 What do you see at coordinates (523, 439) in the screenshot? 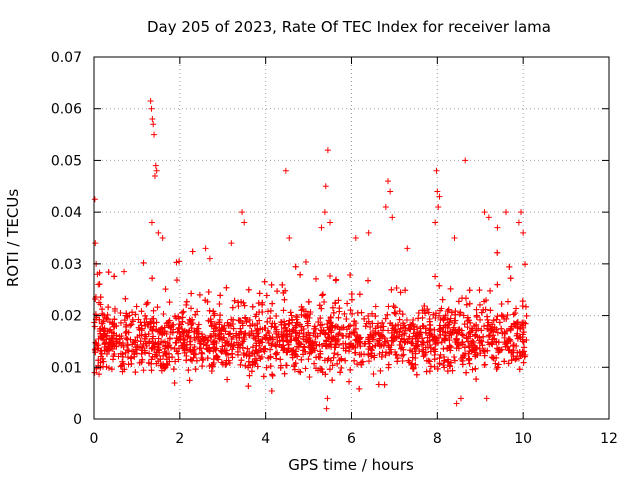
I see `x-tick-label: 10` at bounding box center [523, 439].